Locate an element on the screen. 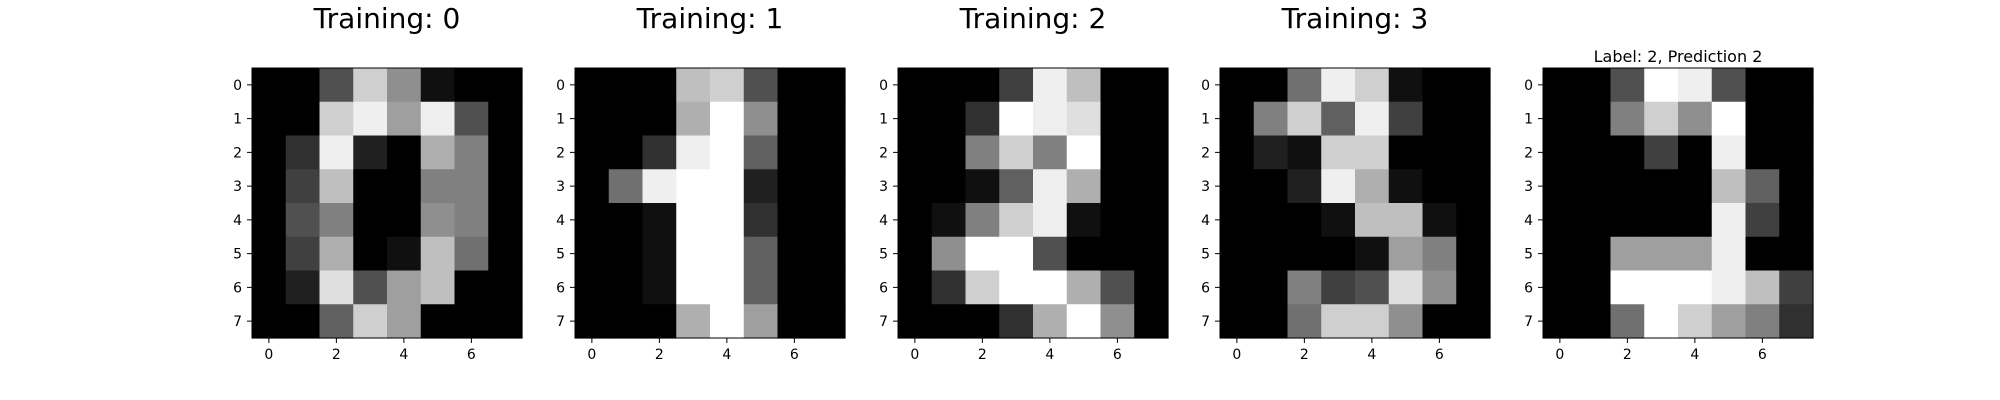 This screenshot has height=400, width=2000. panel-0: Training: 0 0 2 4 6 0 1 2 3 4 5 6 7 is located at coordinates (378, 182).